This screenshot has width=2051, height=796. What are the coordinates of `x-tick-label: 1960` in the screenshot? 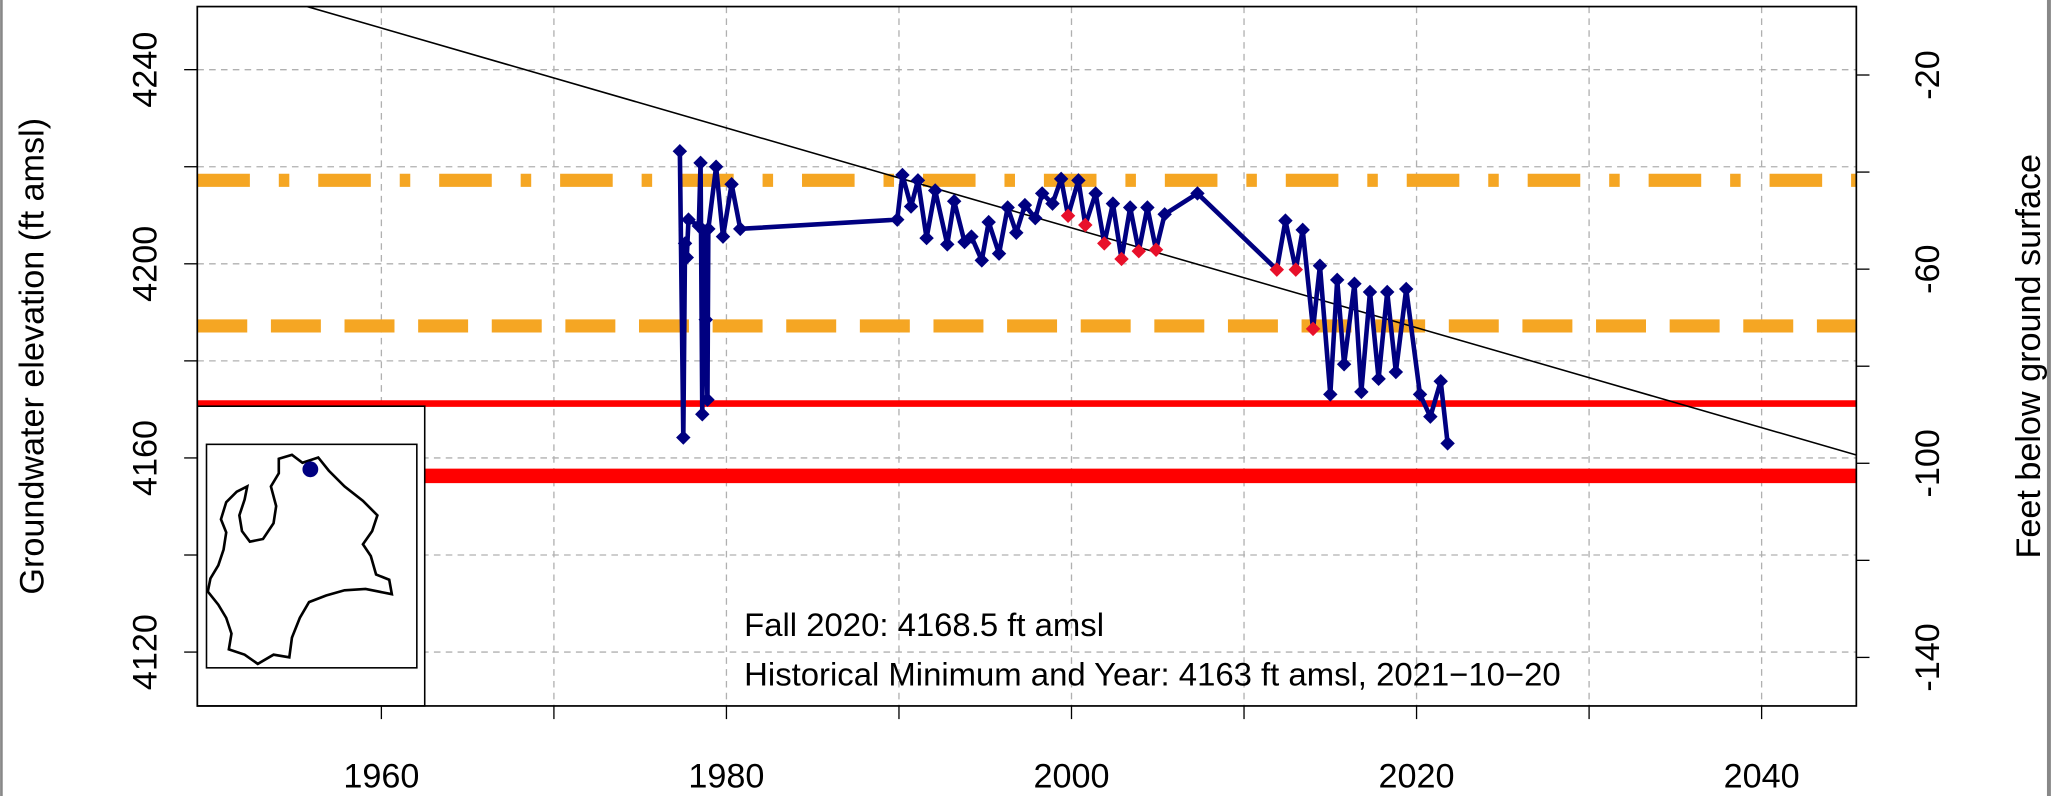 It's located at (381, 776).